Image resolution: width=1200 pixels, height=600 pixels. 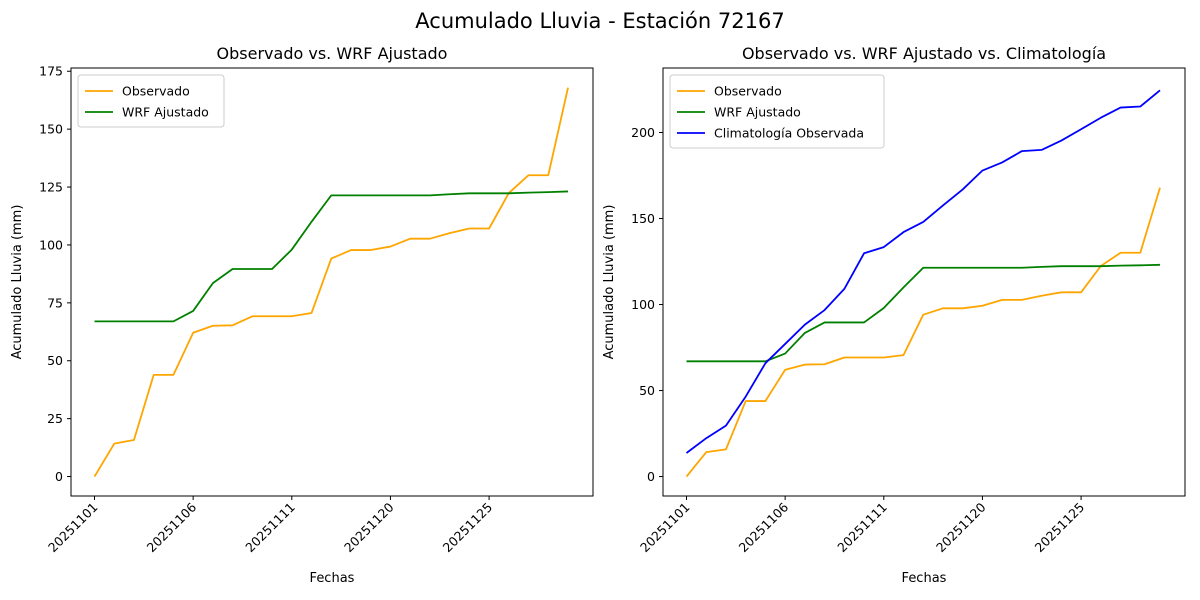 What do you see at coordinates (789, 133) in the screenshot?
I see `legend-label: Climatología Observada` at bounding box center [789, 133].